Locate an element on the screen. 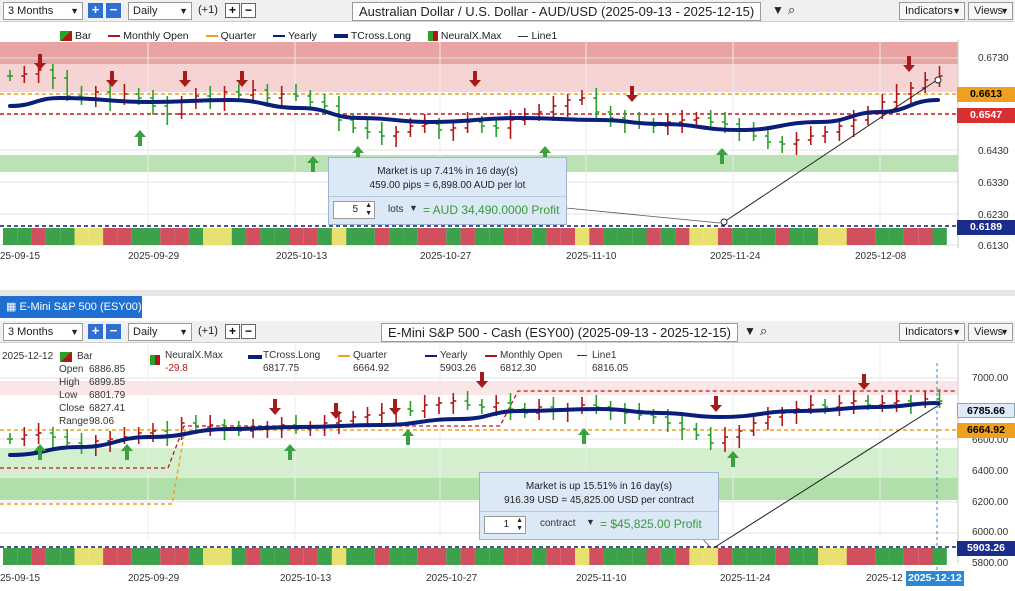 This screenshot has height=591, width=1015. top-lots-unit: lots is located at coordinates (396, 209).